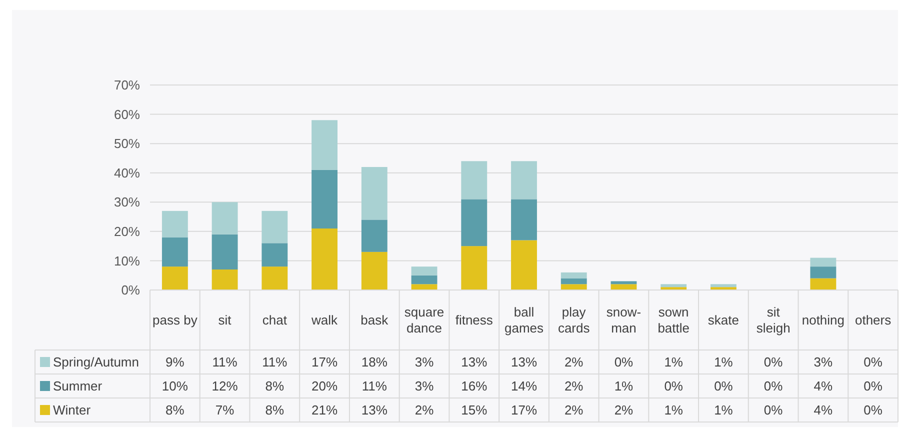 This screenshot has height=437, width=907. Describe the element at coordinates (524, 386) in the screenshot. I see `data-label: 14%` at that location.